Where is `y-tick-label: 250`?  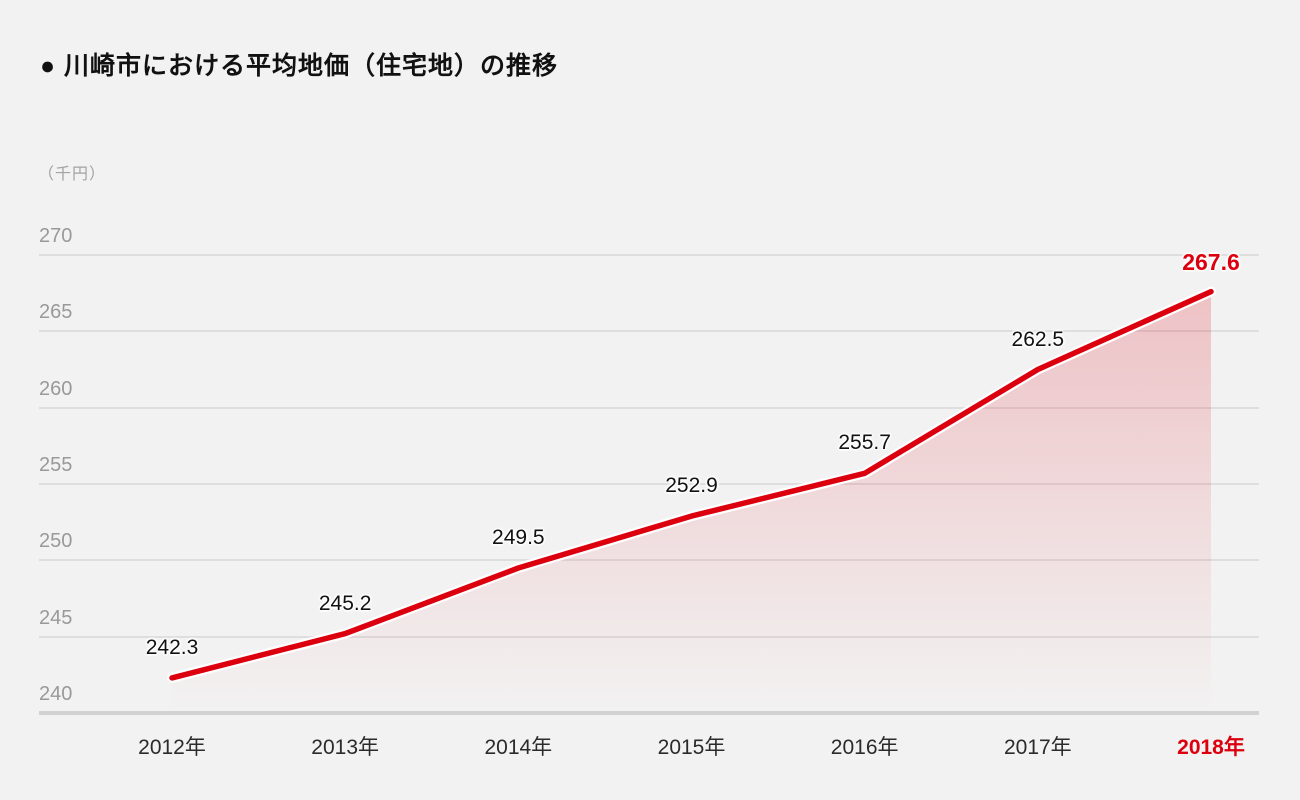
y-tick-label: 250 is located at coordinates (56, 541).